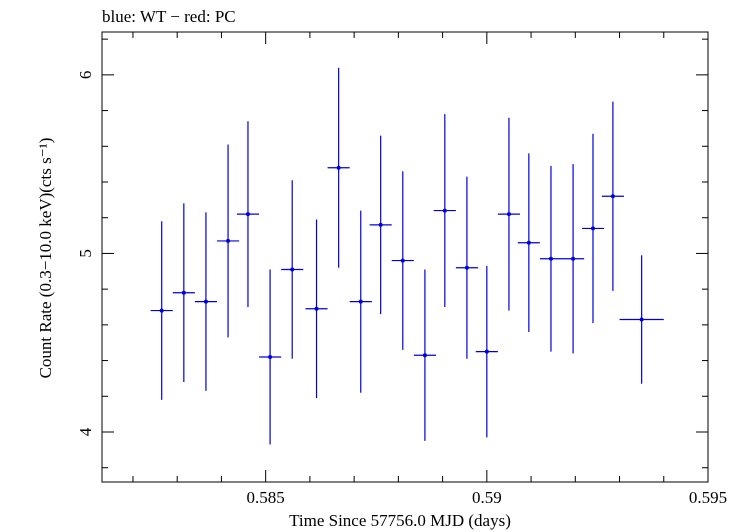 Image resolution: width=742 pixels, height=532 pixels. I want to click on chart-title: blue: WT − red: PC, so click(169, 16).